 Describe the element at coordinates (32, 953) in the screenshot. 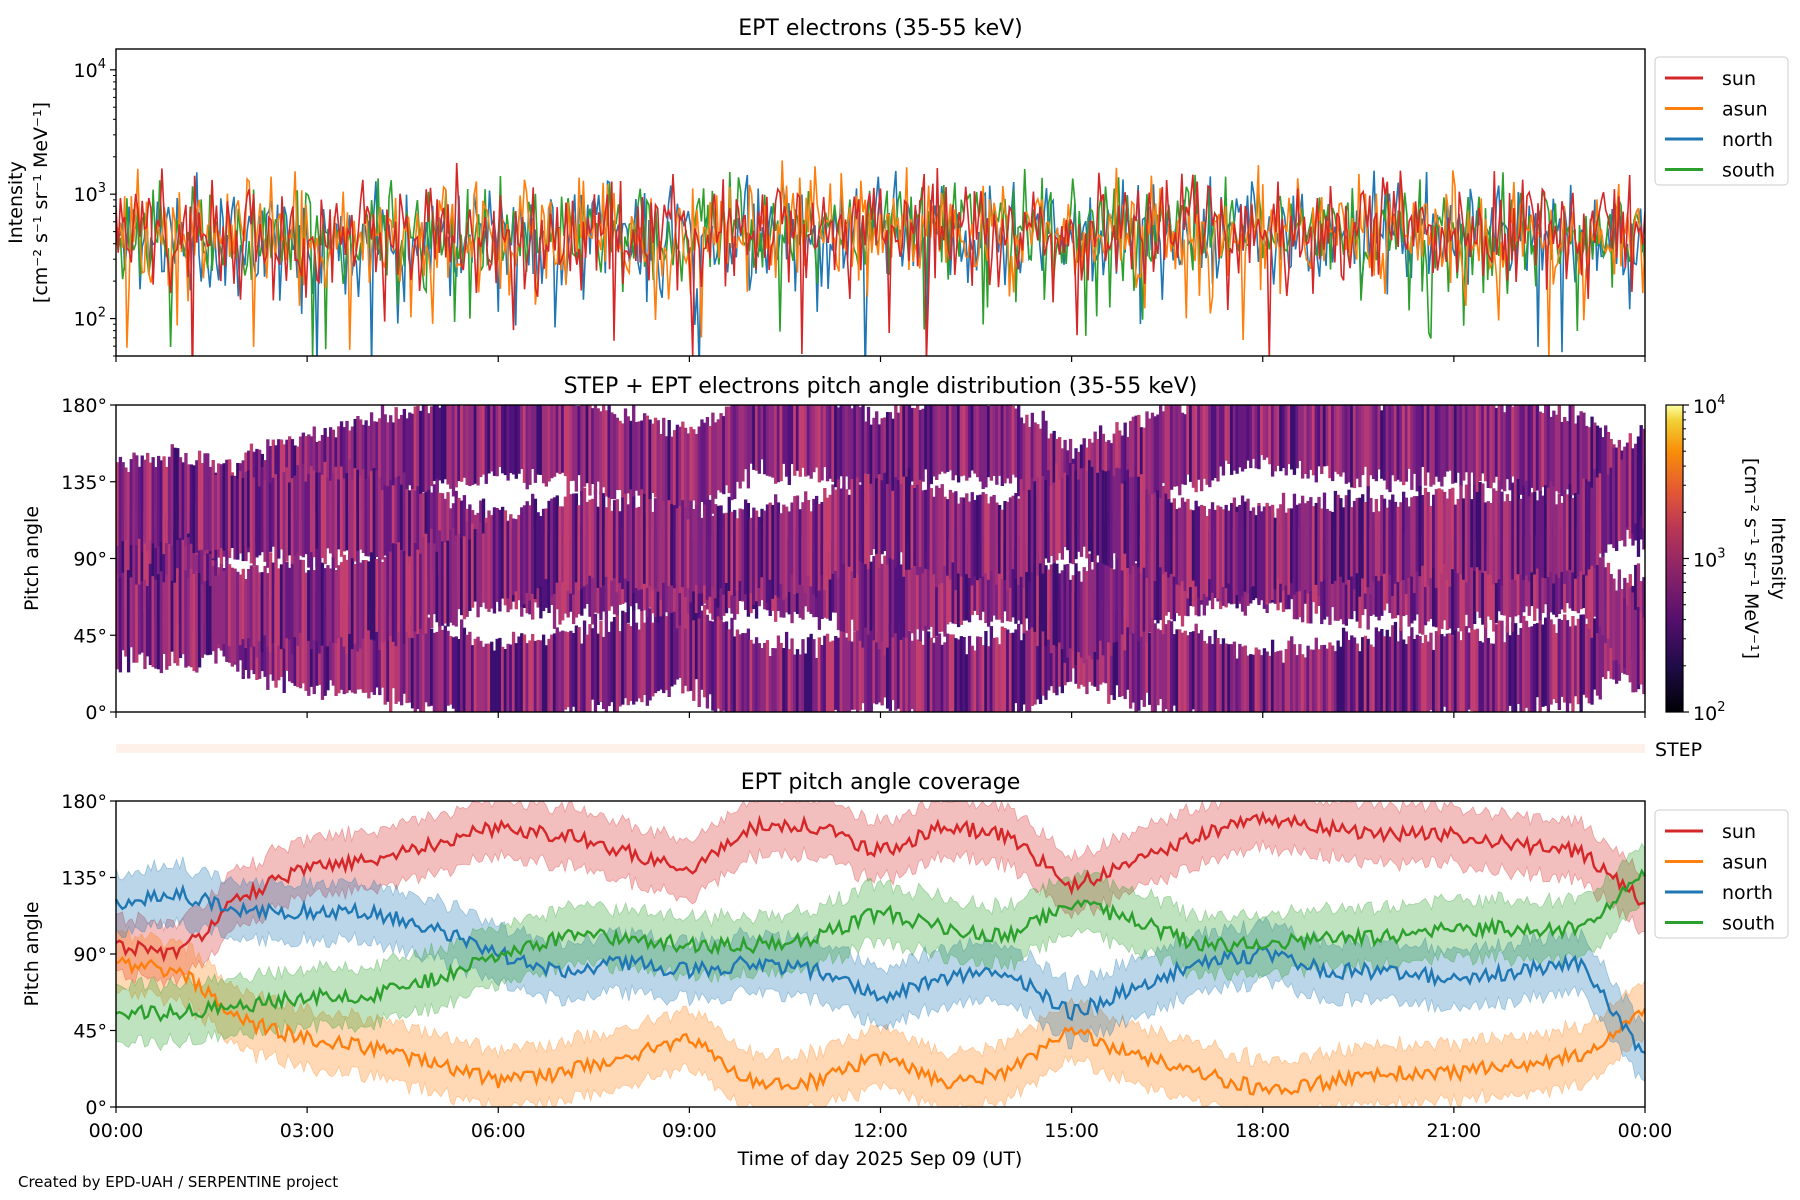

I see `y-axis-label: Pitch angle` at that location.